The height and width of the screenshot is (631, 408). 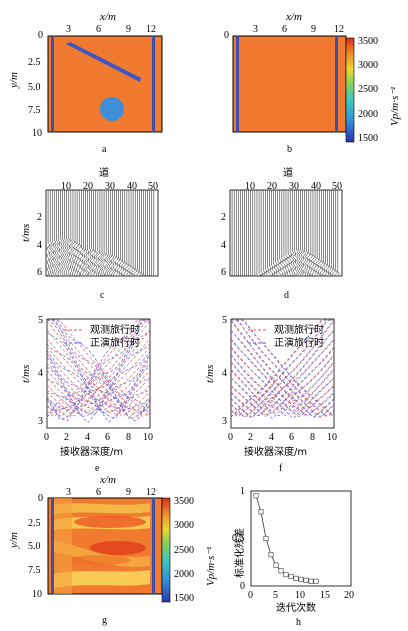 What do you see at coordinates (189, 550) in the screenshot?
I see `colorbar-bottom: 3500 3000 2500 2000 1500 Vp/m·s⁻¹` at bounding box center [189, 550].